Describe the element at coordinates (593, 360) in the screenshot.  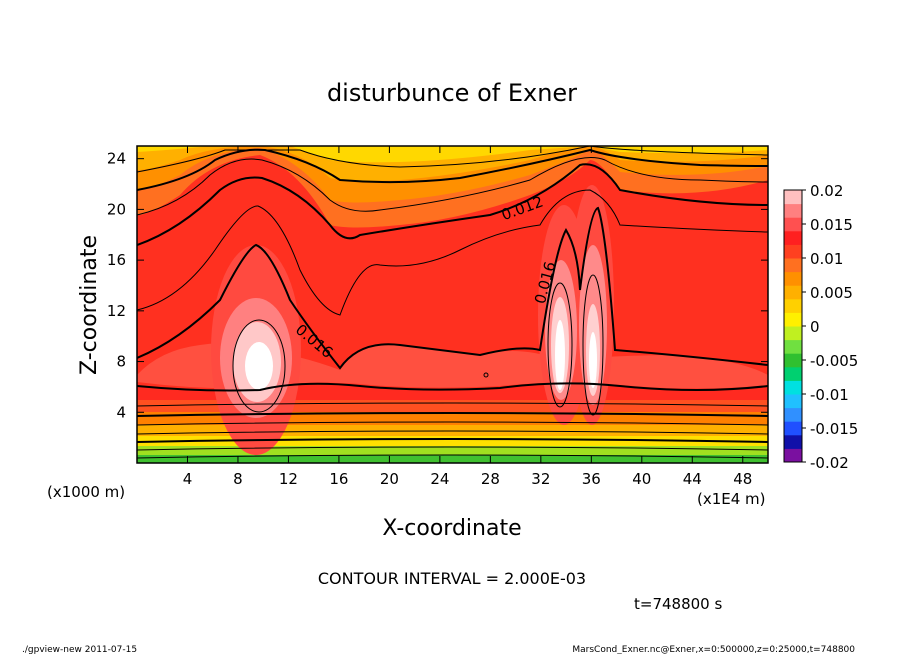
I see `hotspot-right-core-b` at that location.